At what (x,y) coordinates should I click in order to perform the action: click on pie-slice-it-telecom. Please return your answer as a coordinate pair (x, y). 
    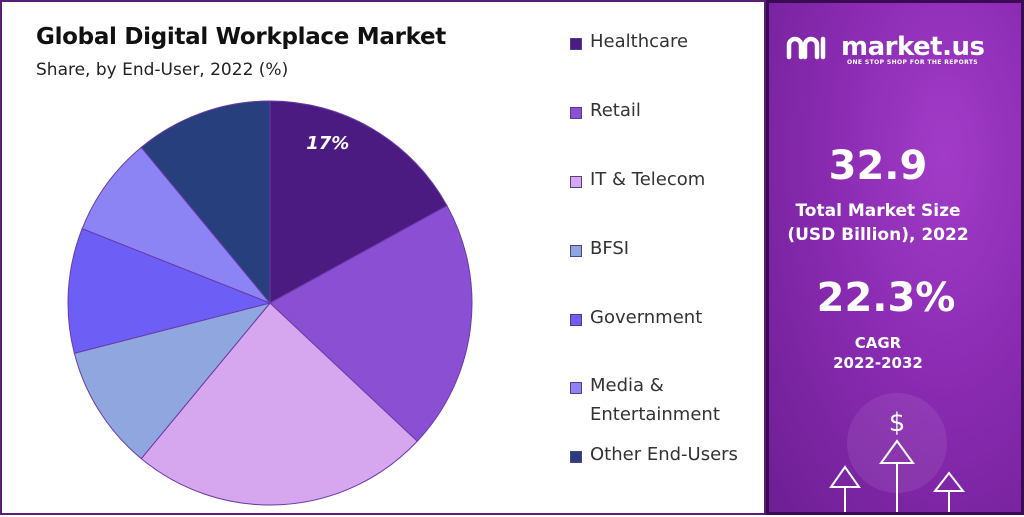
    Looking at the image, I should click on (279, 404).